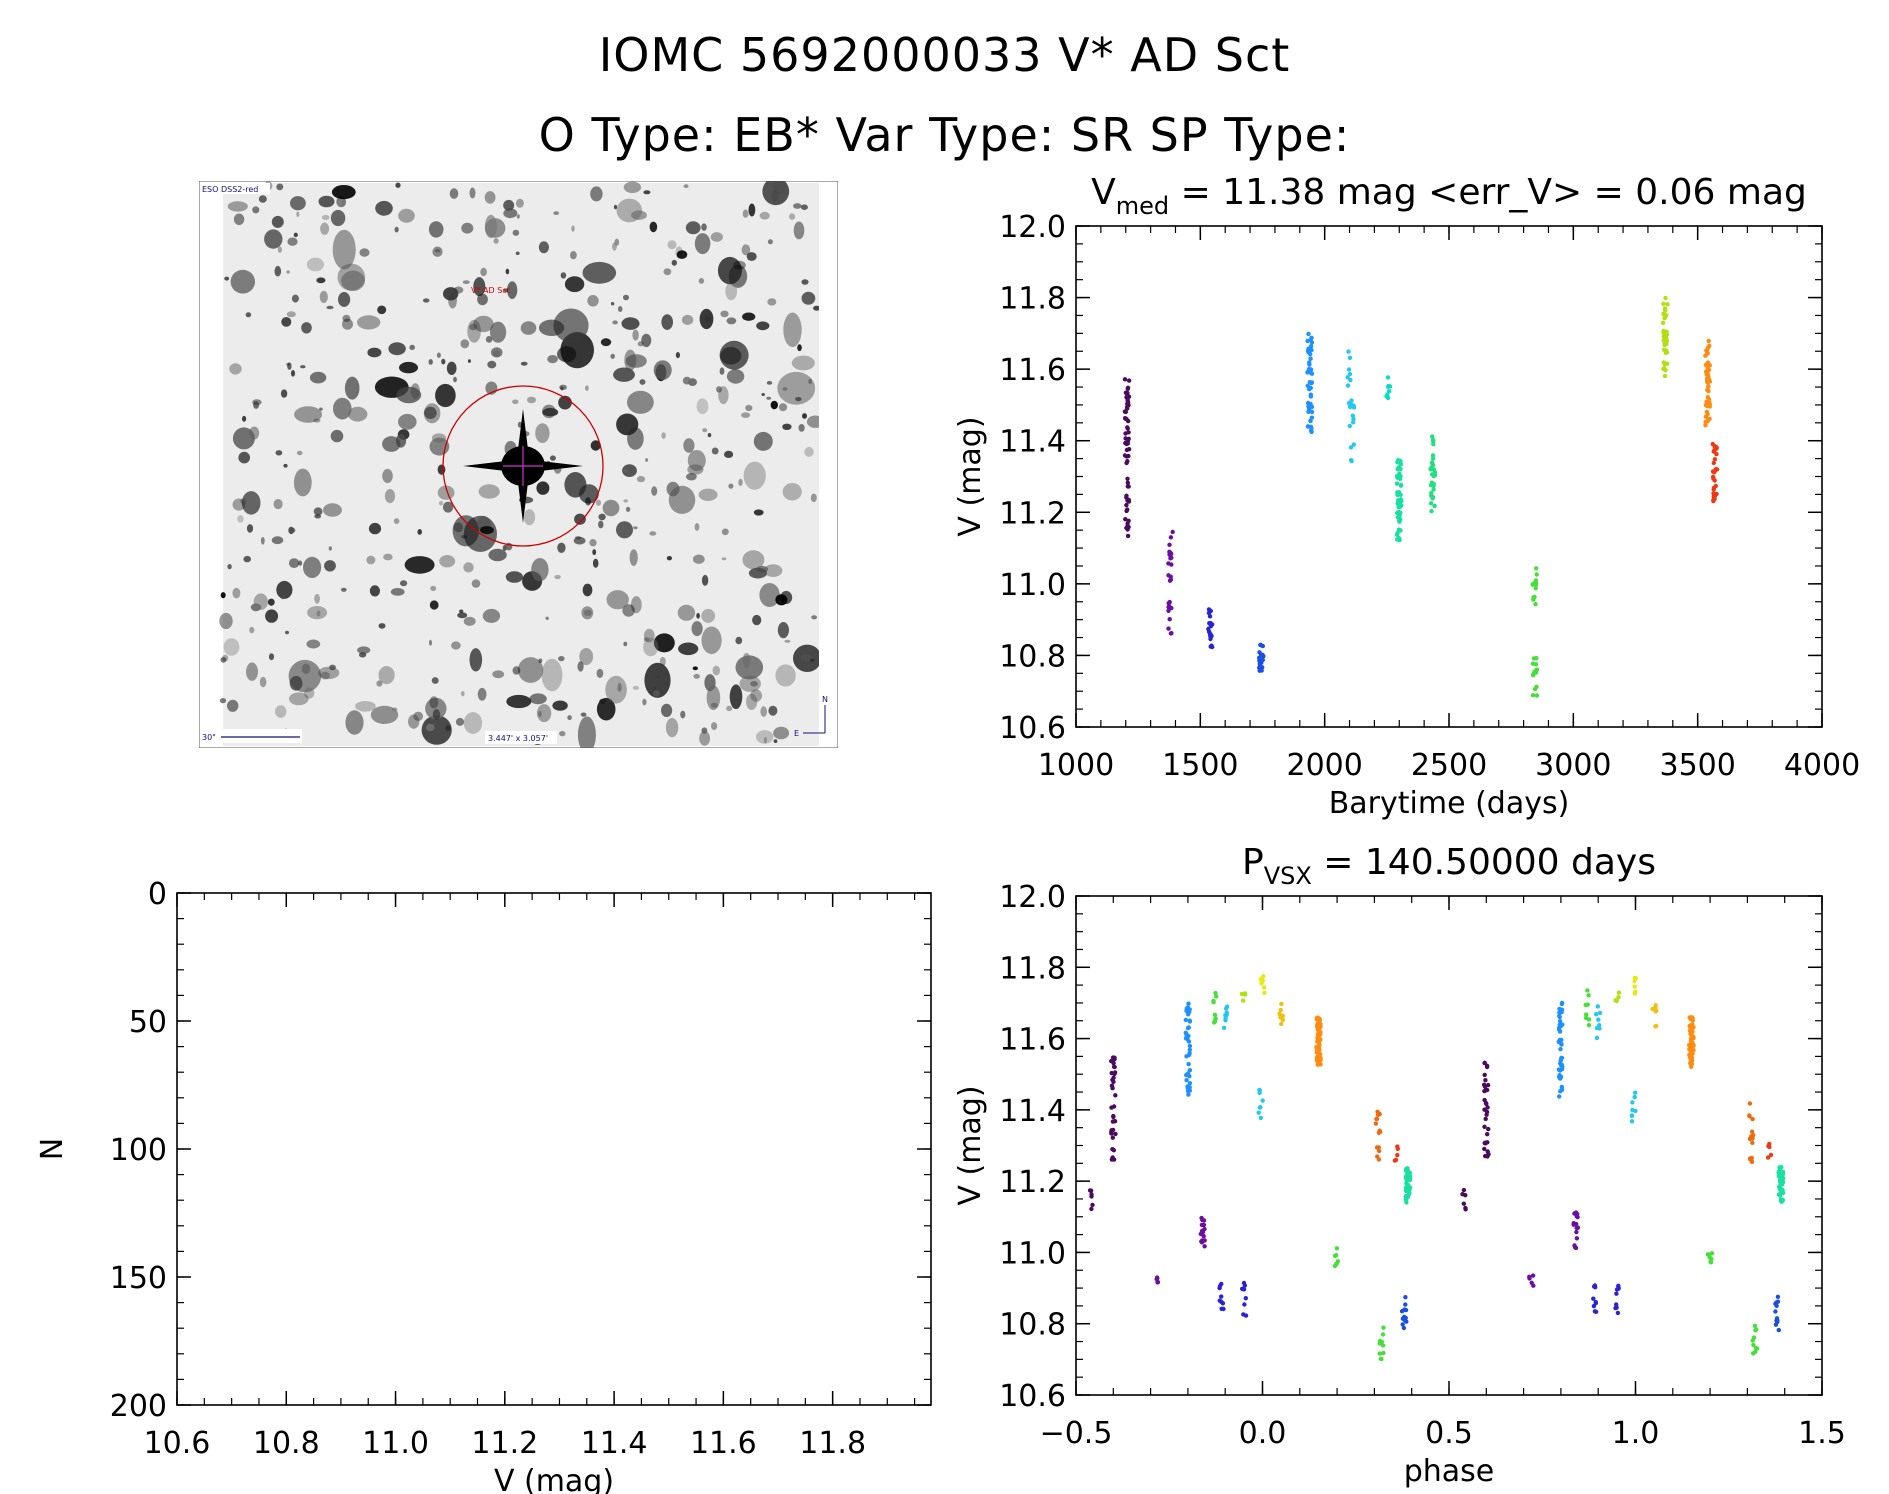  Describe the element at coordinates (1484, 862) in the screenshot. I see `title-text: = 140.50000 days` at that location.